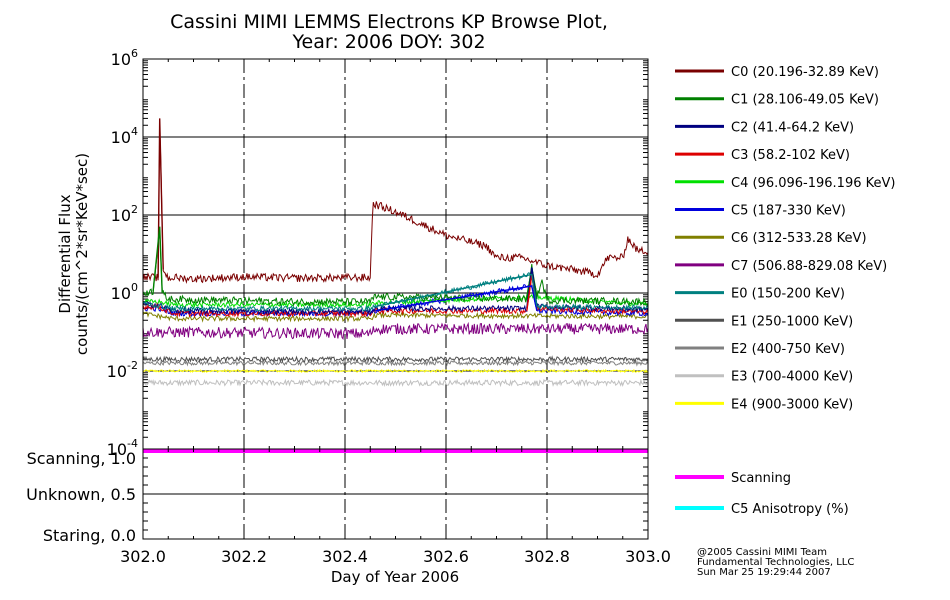 This screenshot has height=600, width=950. I want to click on flux-y-tick-label: 10⁻², so click(122, 370).